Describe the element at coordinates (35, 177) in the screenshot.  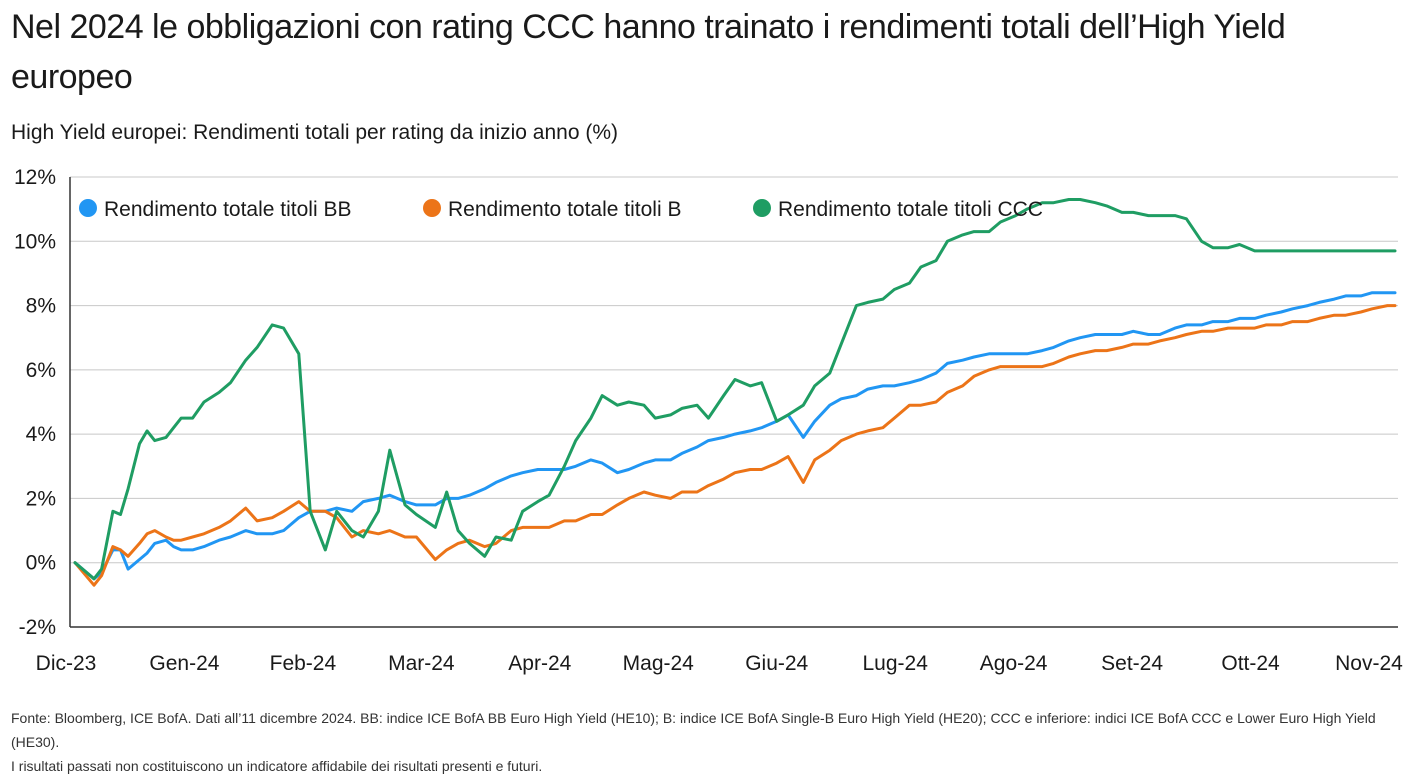
I see `y-tick-label: 12%` at that location.